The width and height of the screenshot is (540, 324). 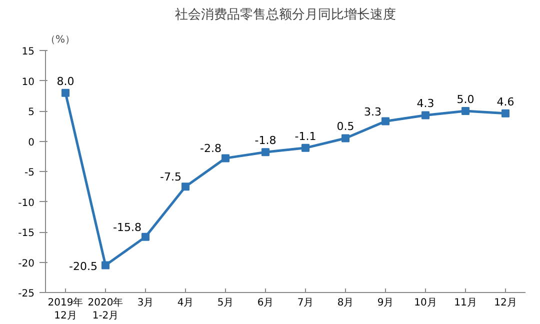 What do you see at coordinates (225, 303) in the screenshot?
I see `x-tick-label: 5月` at bounding box center [225, 303].